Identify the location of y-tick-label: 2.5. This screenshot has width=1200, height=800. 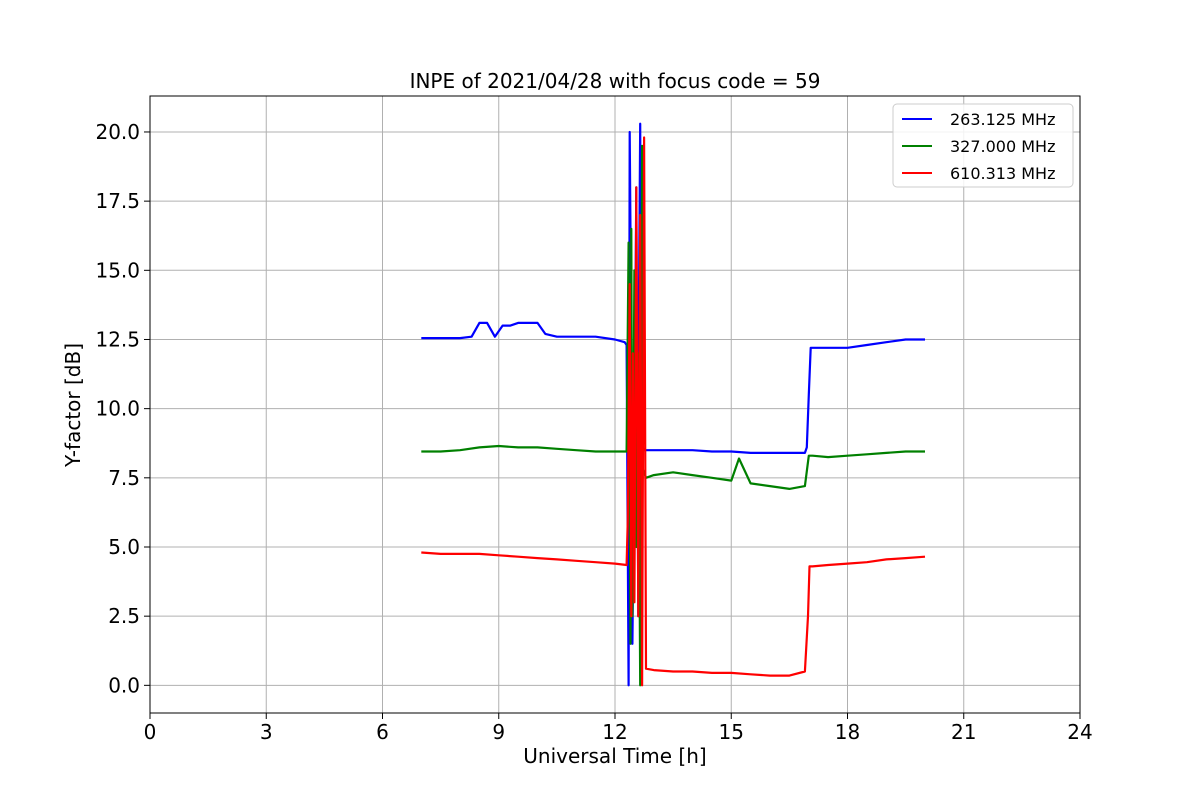
(124, 616).